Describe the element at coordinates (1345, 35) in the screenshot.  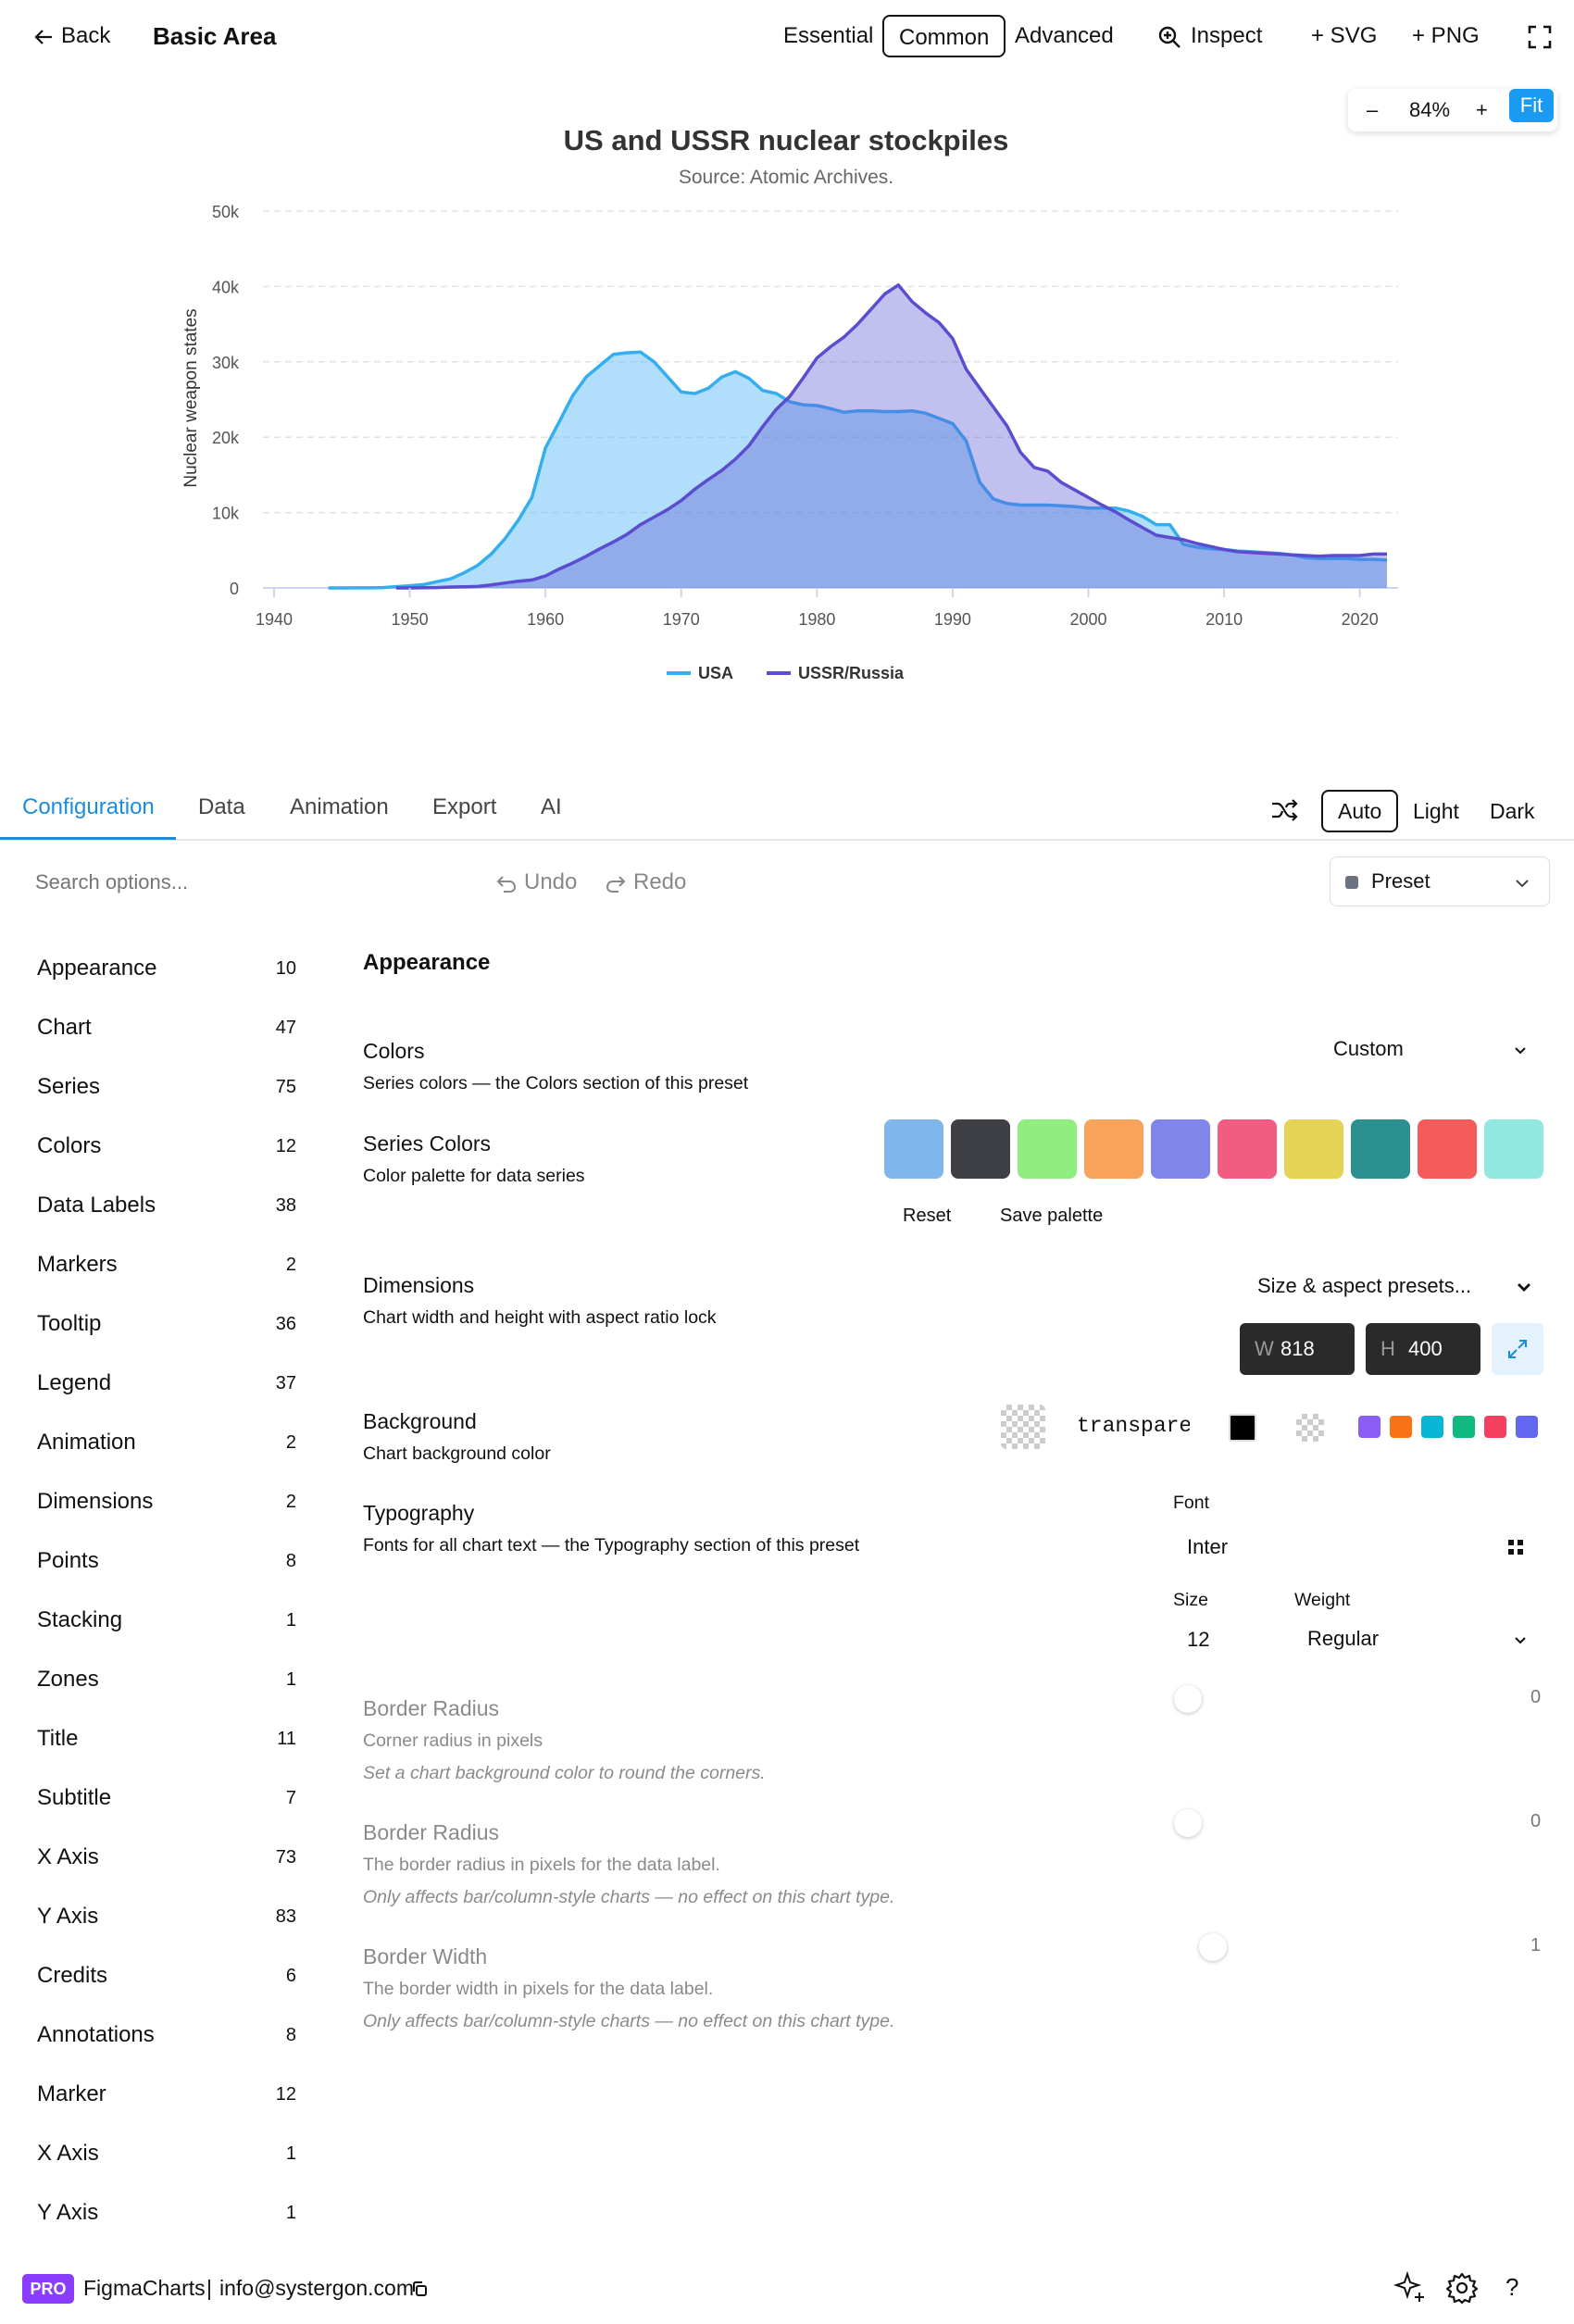
I see `add-svg-button: + SVG` at that location.